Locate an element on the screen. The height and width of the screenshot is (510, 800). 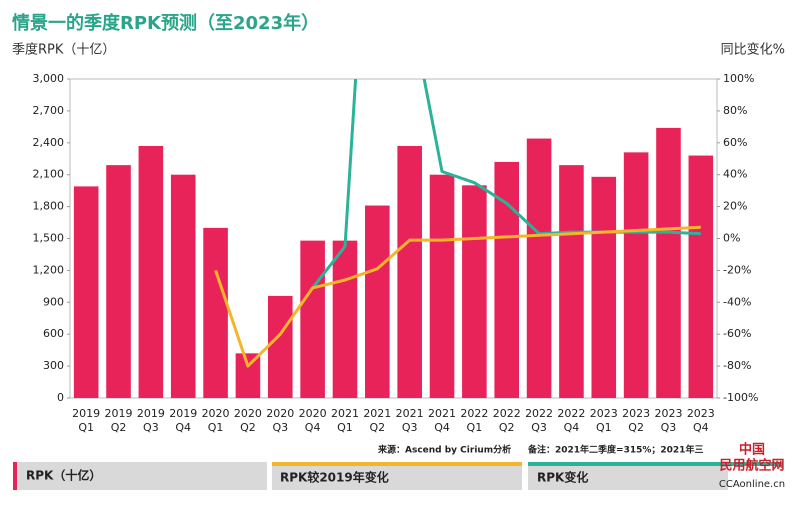
x-tick-label: 2022 Q3 is located at coordinates (539, 420).